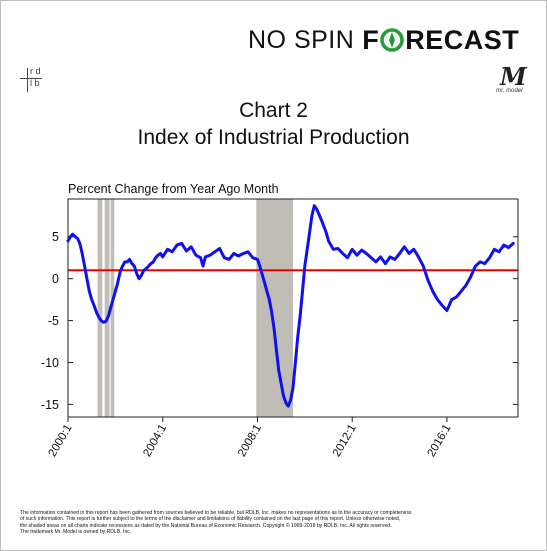 The image size is (547, 551). Describe the element at coordinates (301, 39) in the screenshot. I see `brand-text-1: NO SPIN` at that location.